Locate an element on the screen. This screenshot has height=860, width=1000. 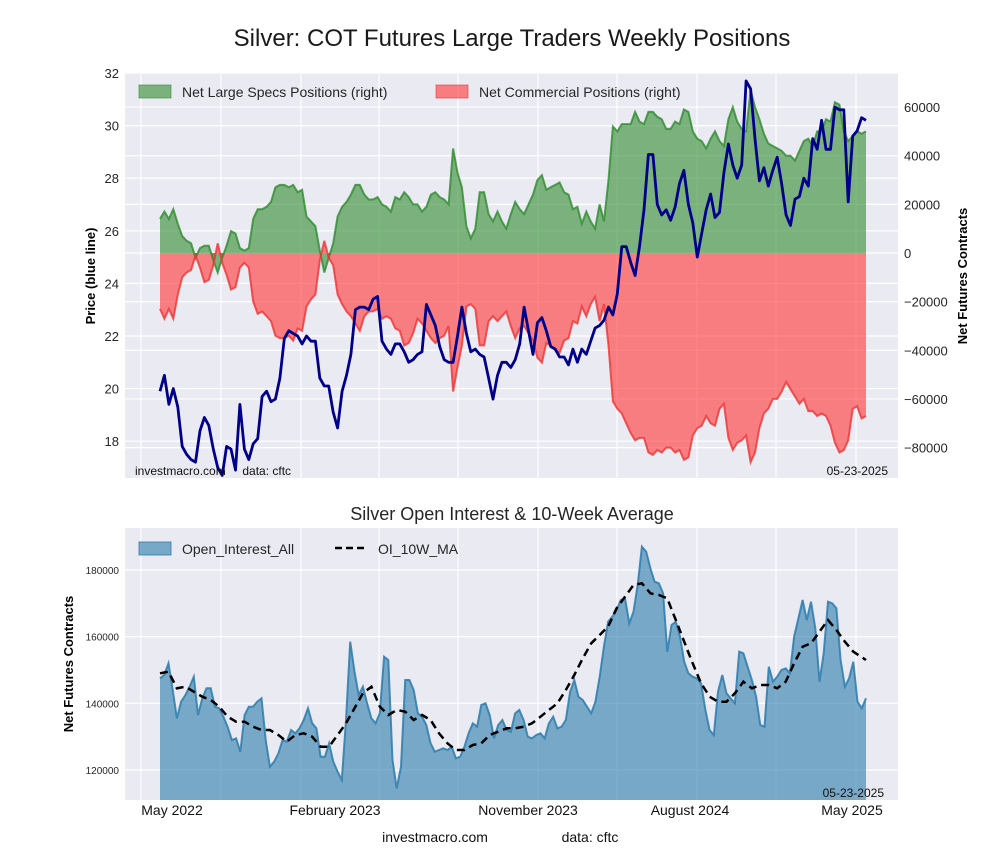
legend-swatch-open-interest is located at coordinates (155, 548).